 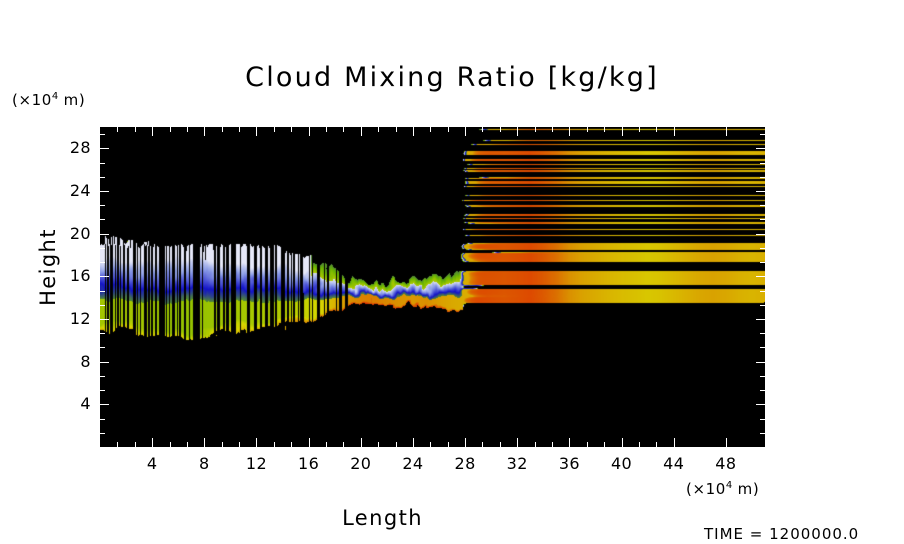 What do you see at coordinates (706, 489) in the screenshot?
I see `x-axis-unit-prefix: (×10` at bounding box center [706, 489].